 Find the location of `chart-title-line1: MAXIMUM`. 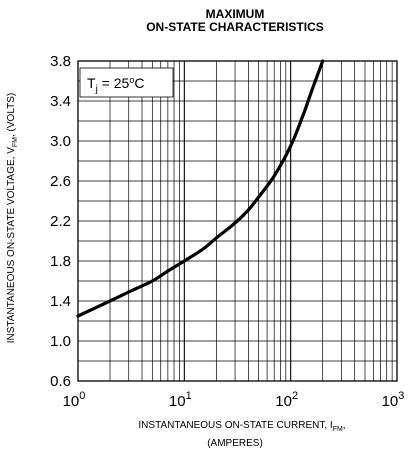

chart-title-line1: MAXIMUM is located at coordinates (235, 14).